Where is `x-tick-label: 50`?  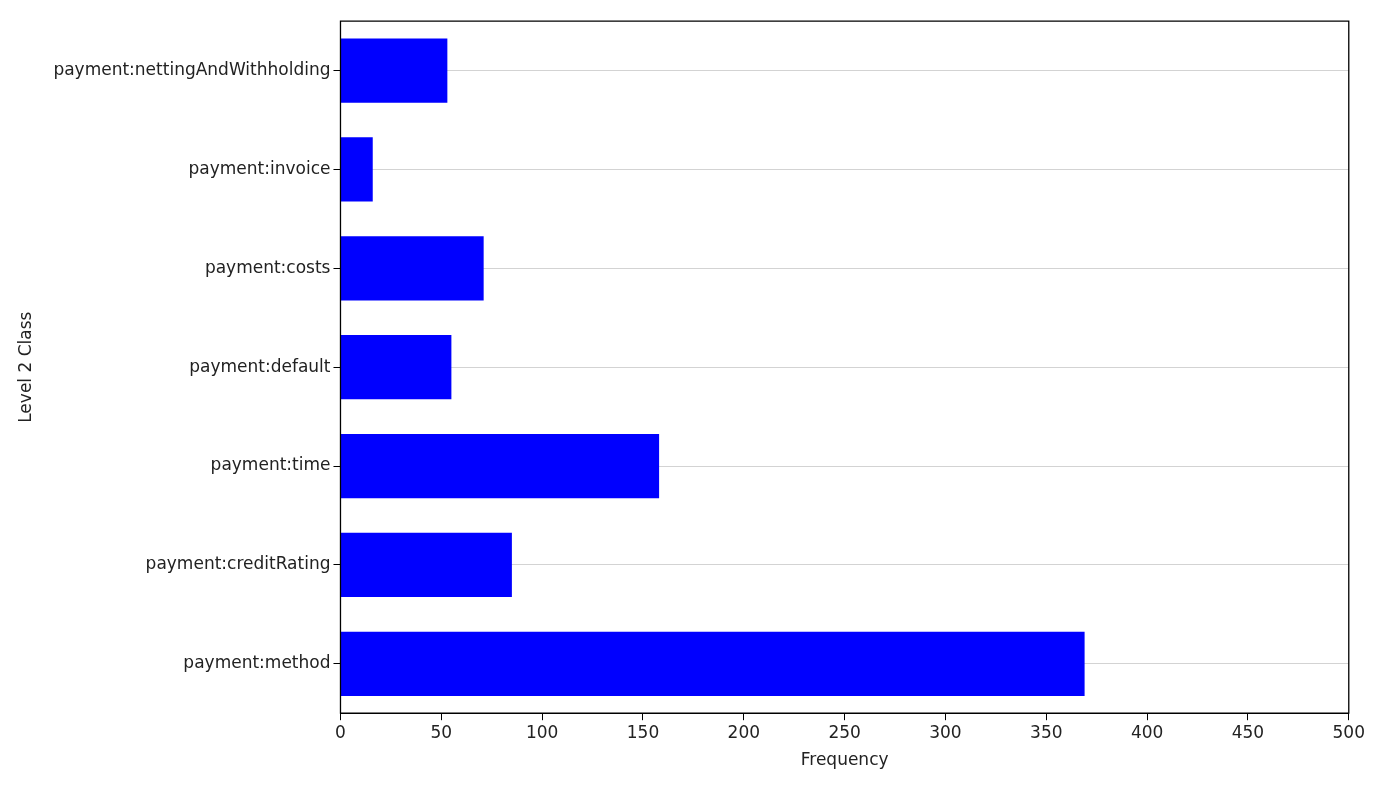
x-tick-label: 50 is located at coordinates (441, 731).